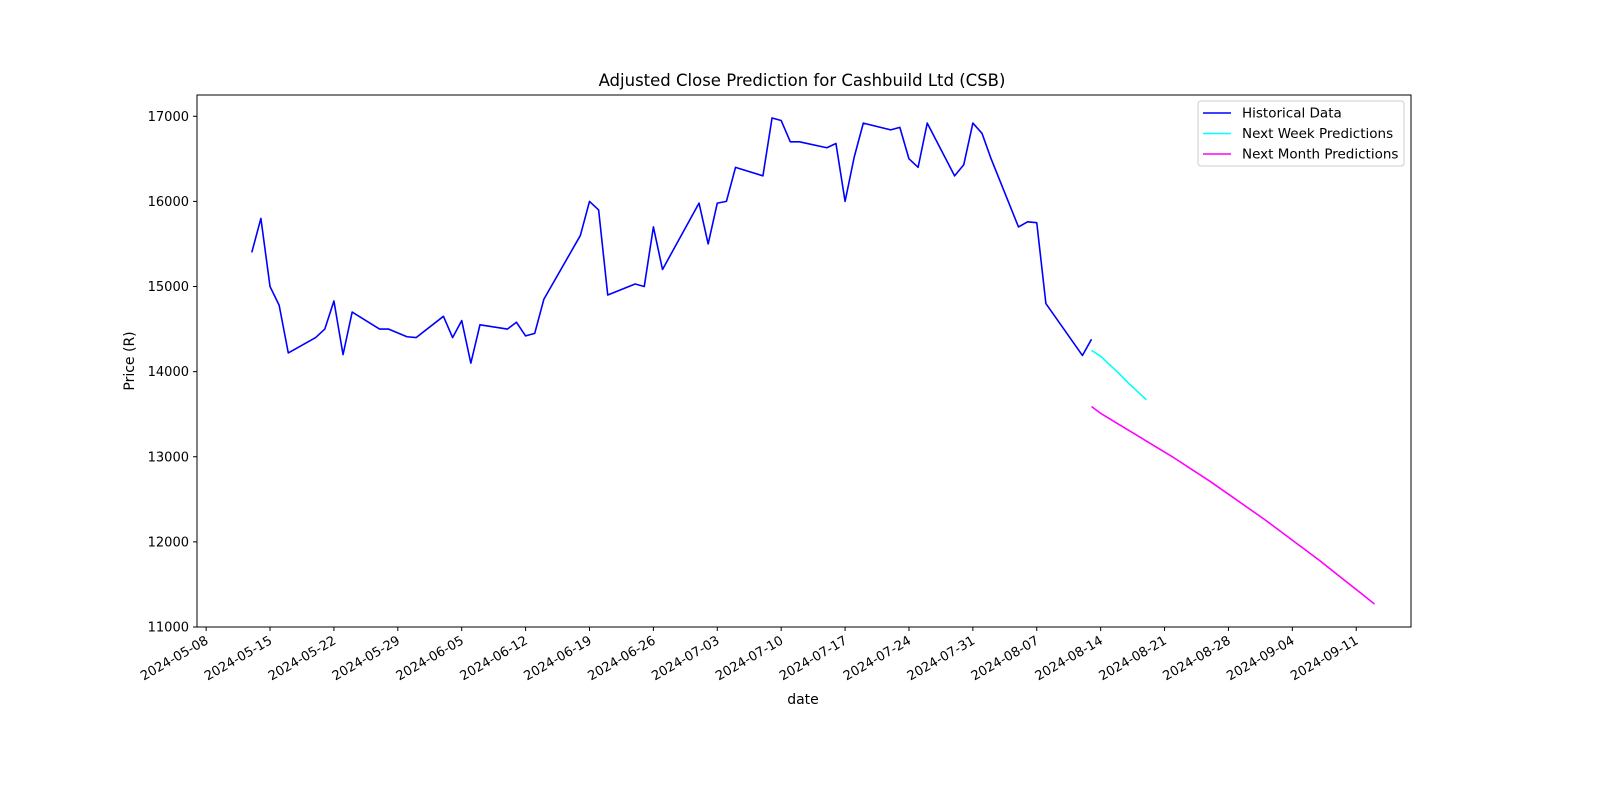  What do you see at coordinates (621, 658) in the screenshot?
I see `x-tick-label: 2024-06-26` at bounding box center [621, 658].